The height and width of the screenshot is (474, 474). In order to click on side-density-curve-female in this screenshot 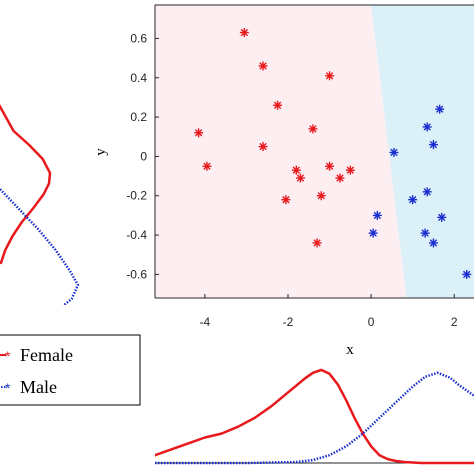, I will do `click(26, 184)`.